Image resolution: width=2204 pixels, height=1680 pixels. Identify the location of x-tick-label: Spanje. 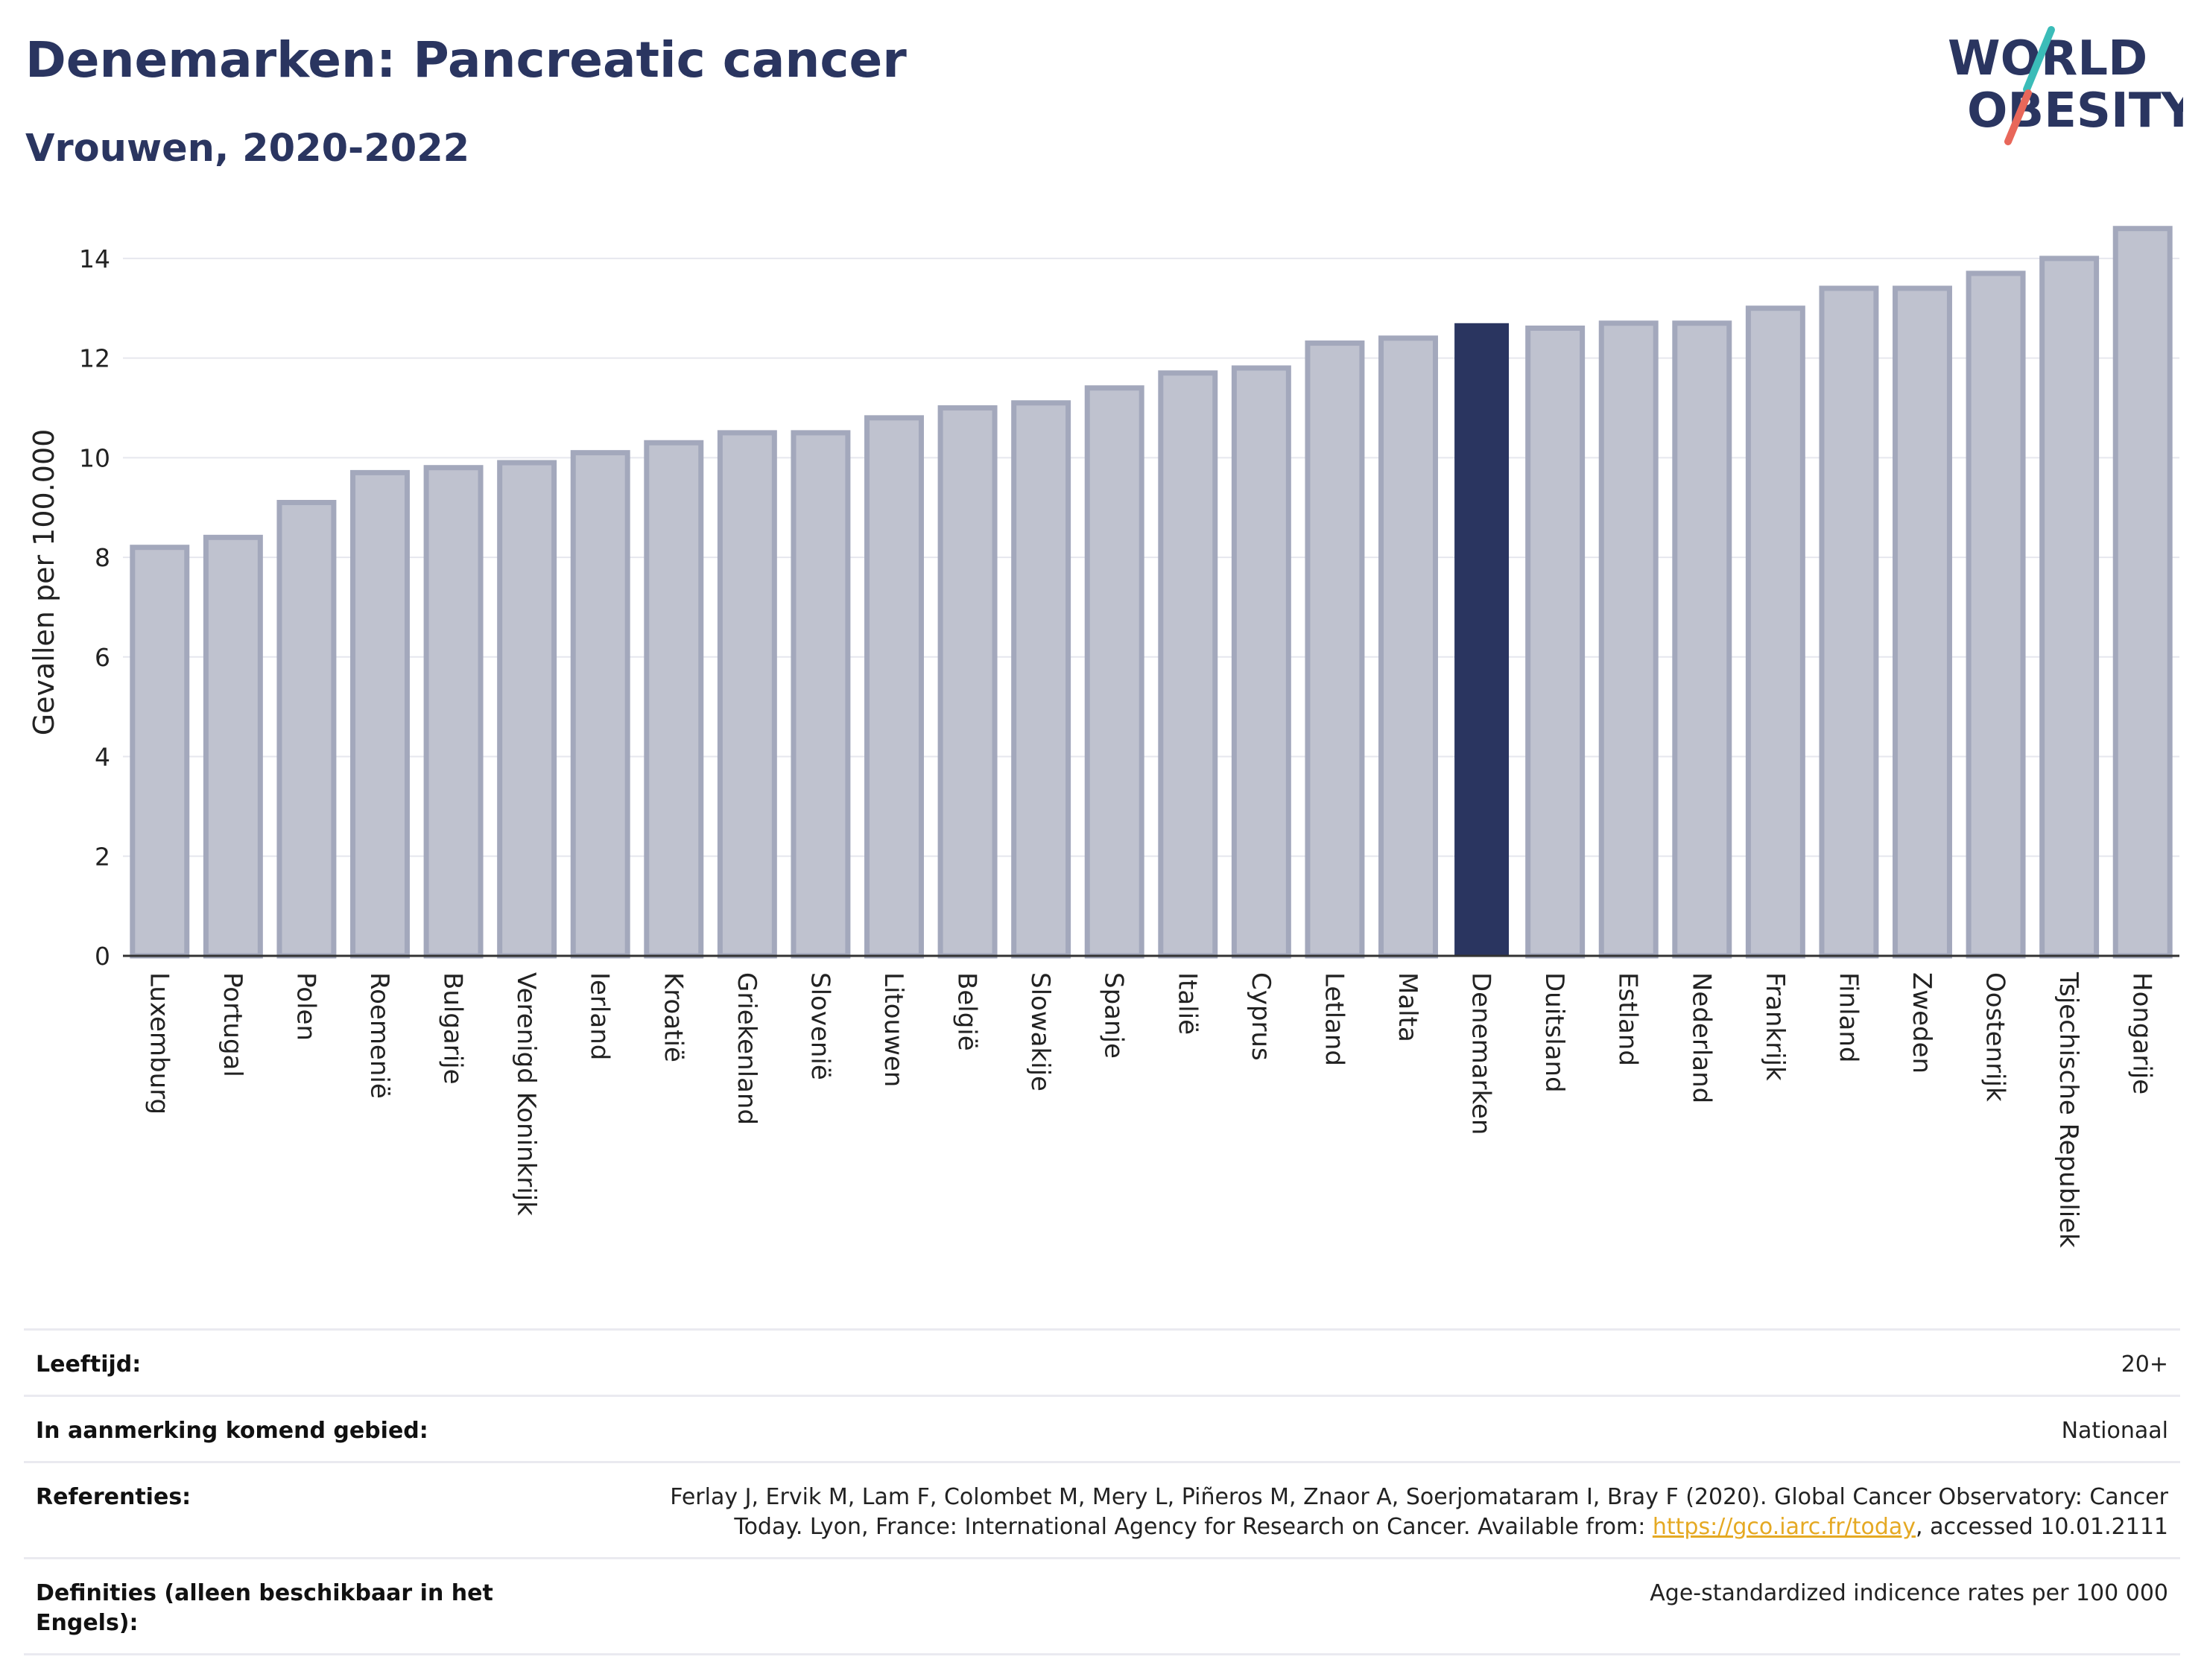
(1114, 1015).